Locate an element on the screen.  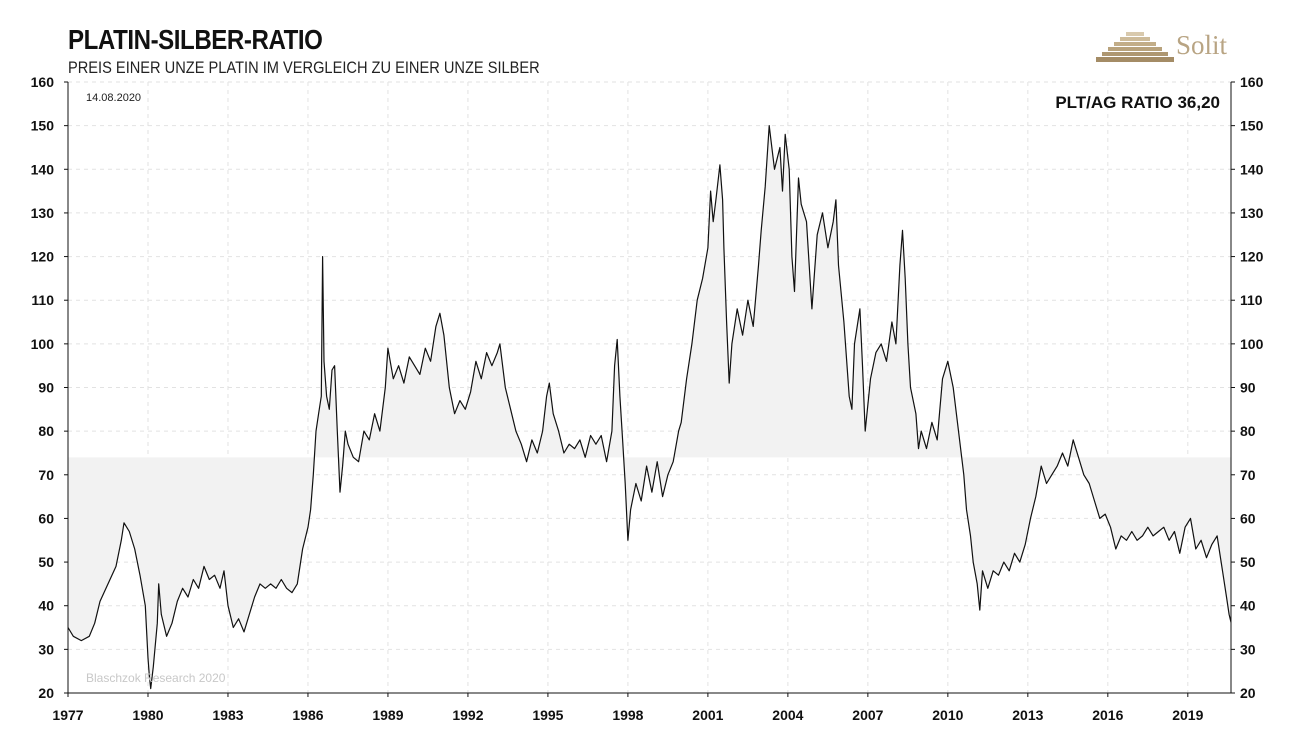
credit-label: Blaschzok Research 2020 is located at coordinates (156, 678).